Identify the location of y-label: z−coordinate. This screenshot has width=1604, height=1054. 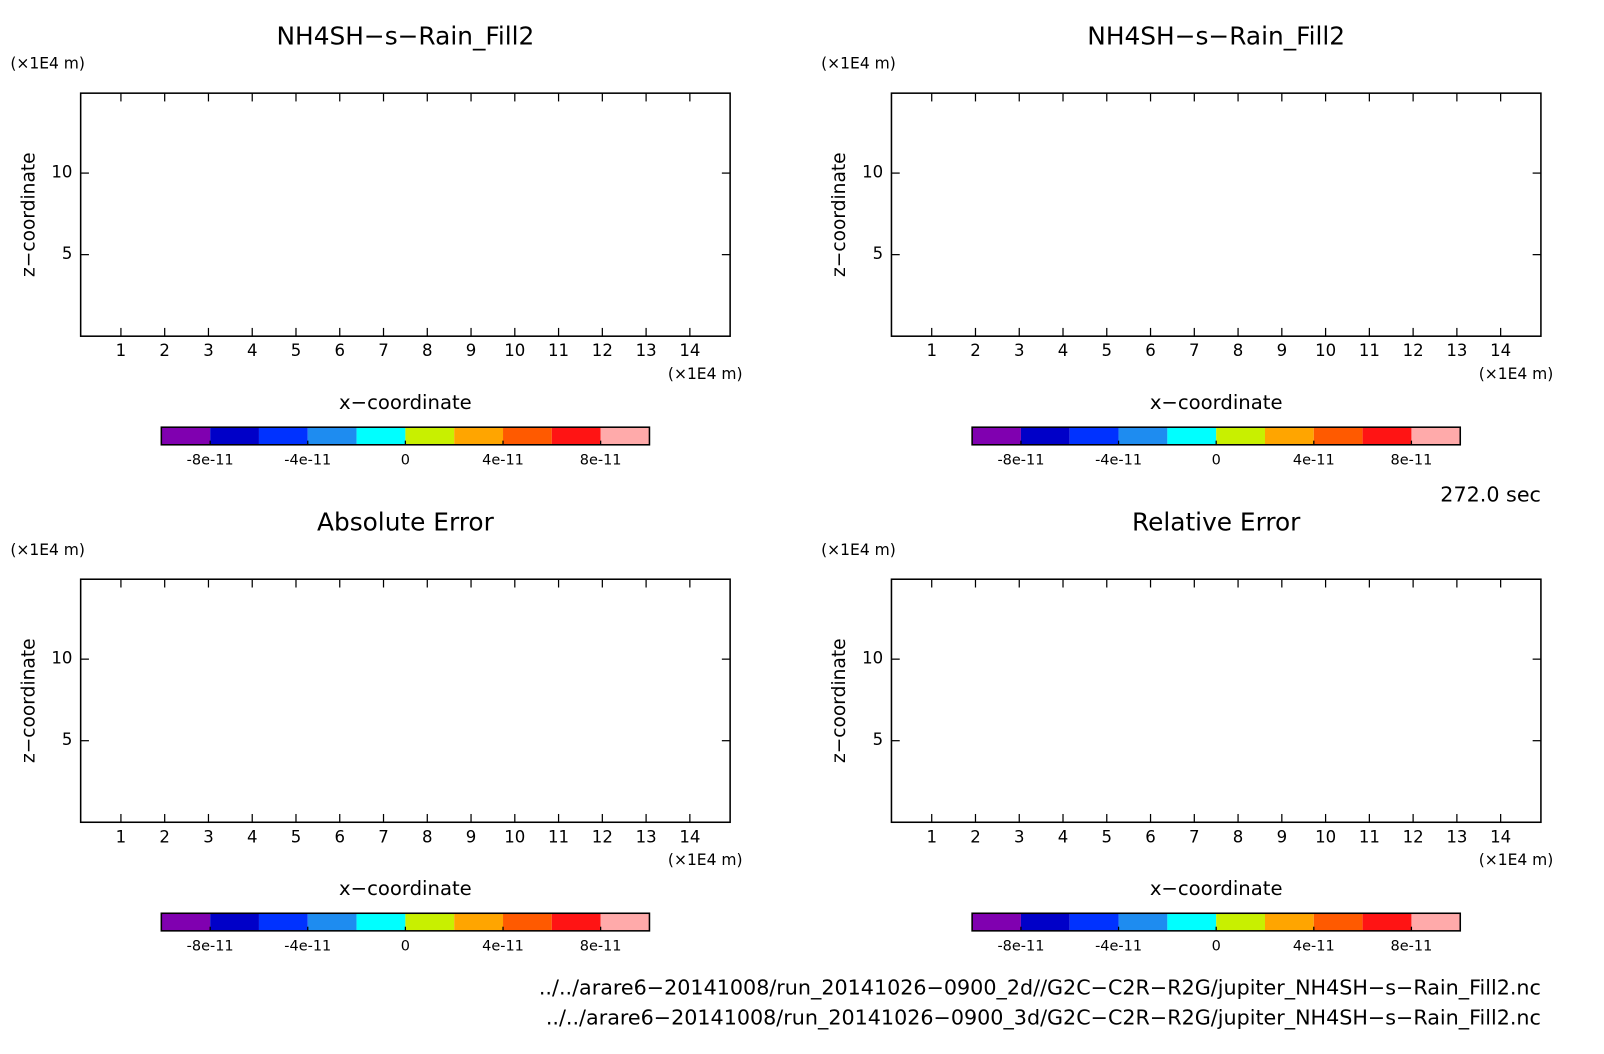
(28, 700).